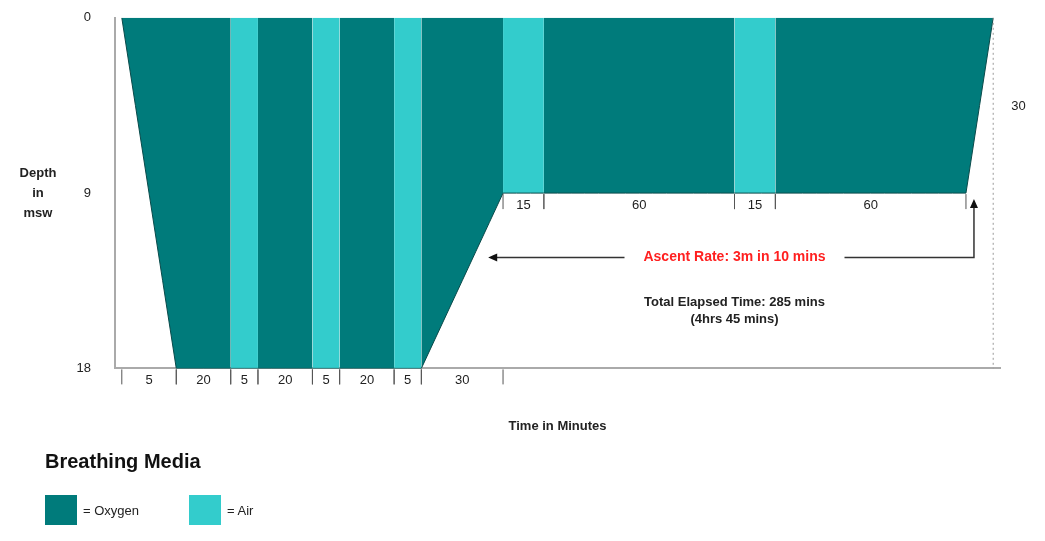 This screenshot has height=541, width=1045. Describe the element at coordinates (734, 319) in the screenshot. I see `annotation: (4hrs 45 mins)` at that location.